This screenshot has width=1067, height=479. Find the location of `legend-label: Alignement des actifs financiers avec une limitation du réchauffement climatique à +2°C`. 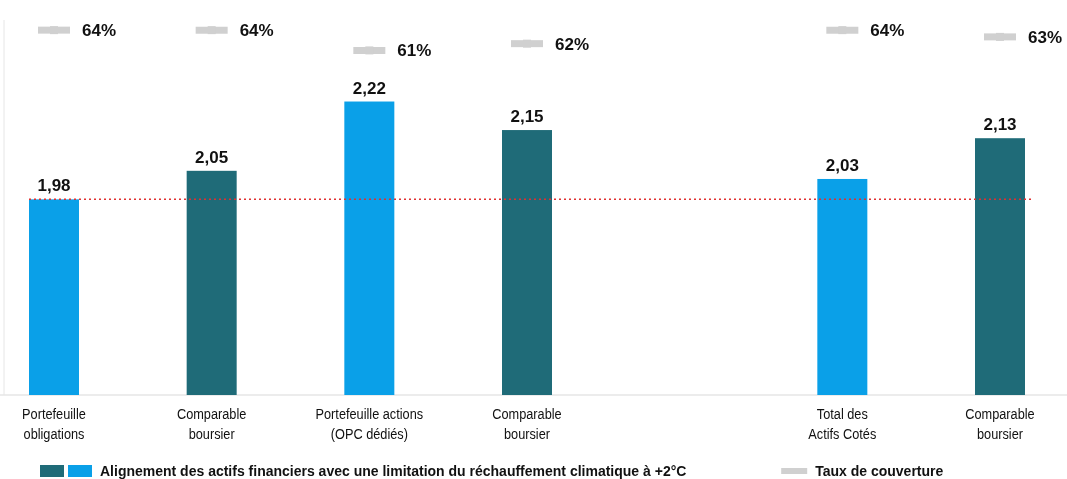

legend-label: Alignement des actifs financiers avec une limitation du réchauffement climatique à +2°C is located at coordinates (393, 471).